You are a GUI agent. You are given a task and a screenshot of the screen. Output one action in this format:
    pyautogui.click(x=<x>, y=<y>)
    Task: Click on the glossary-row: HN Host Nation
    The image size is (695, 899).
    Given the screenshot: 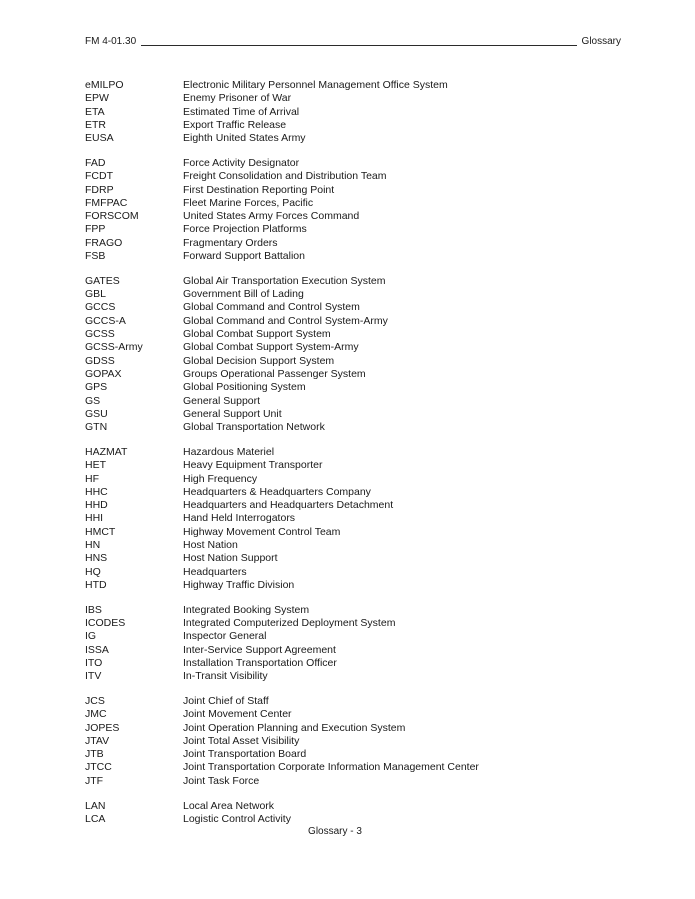 What is the action you would take?
    pyautogui.click(x=370, y=545)
    